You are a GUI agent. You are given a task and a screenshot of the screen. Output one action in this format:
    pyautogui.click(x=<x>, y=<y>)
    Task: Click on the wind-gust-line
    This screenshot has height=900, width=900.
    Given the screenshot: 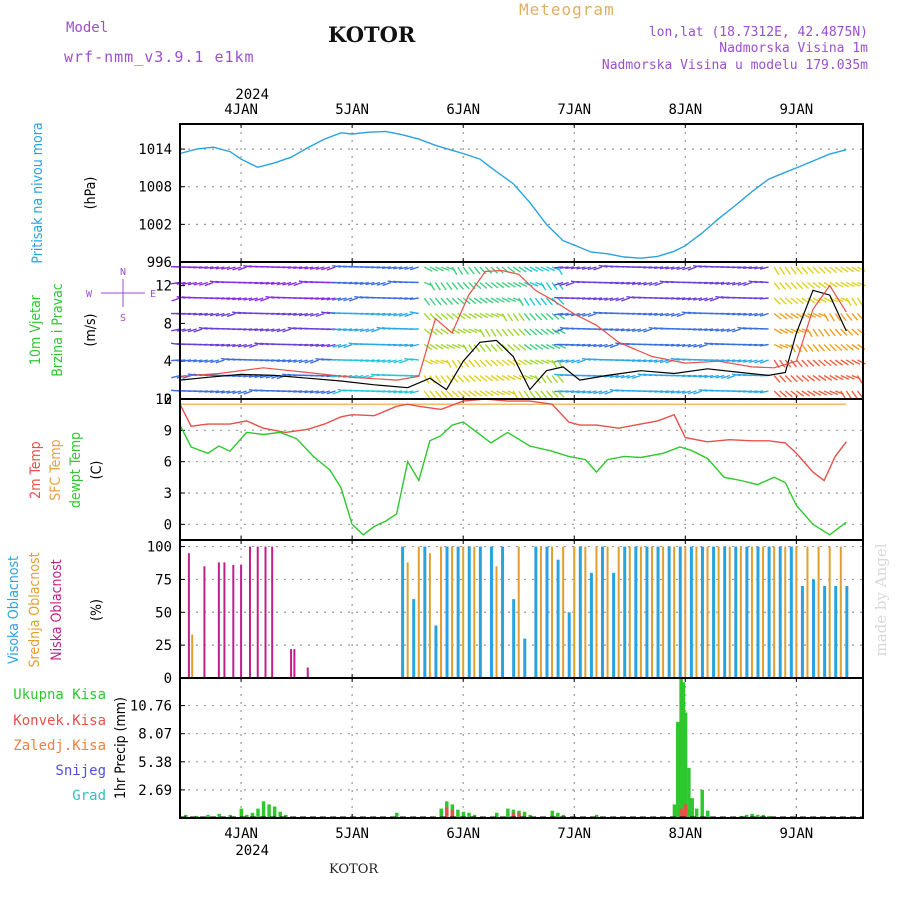 What is the action you would take?
    pyautogui.click(x=513, y=325)
    